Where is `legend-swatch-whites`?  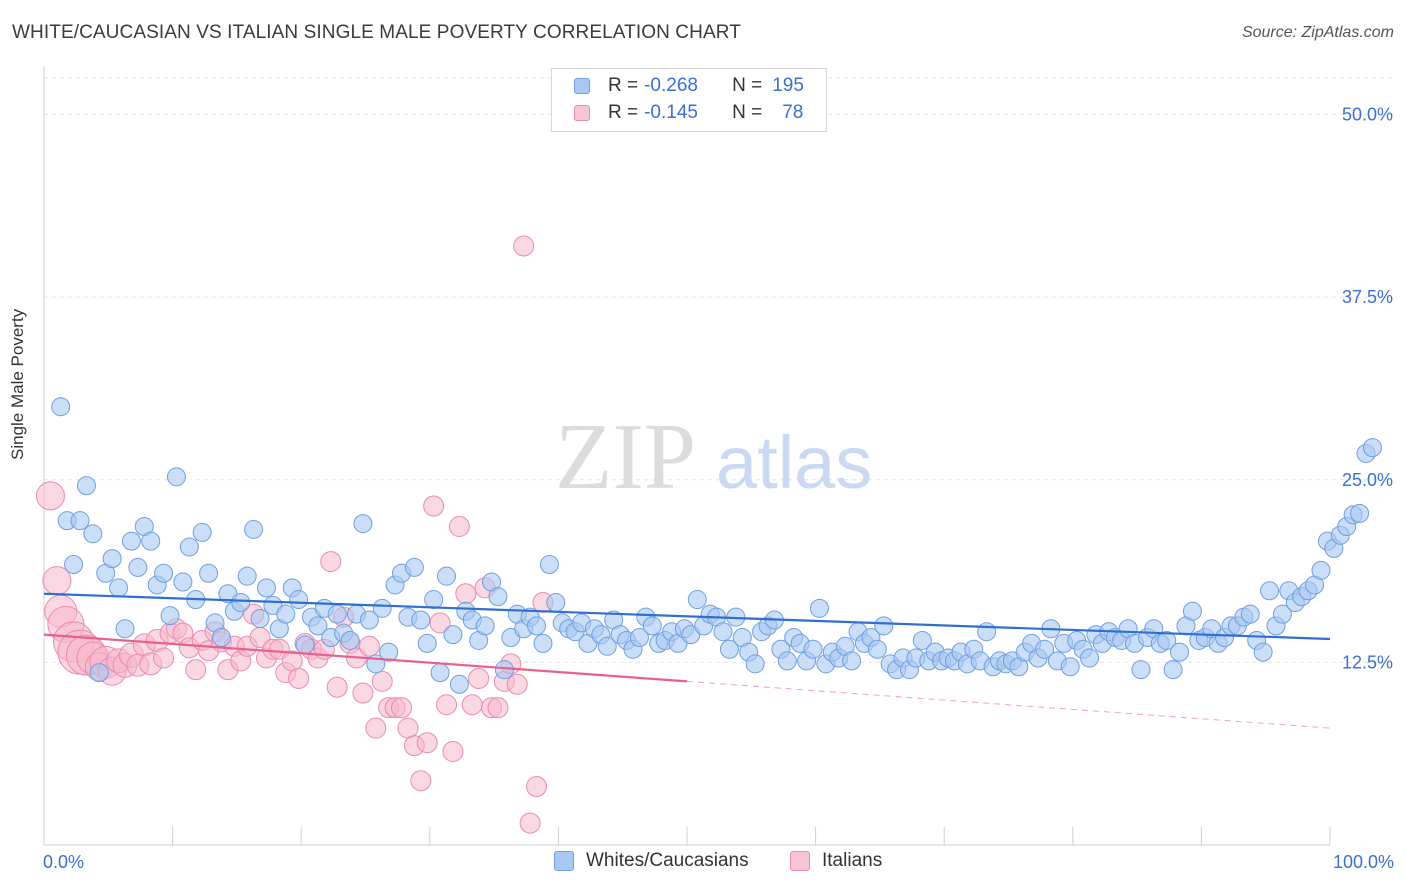 legend-swatch-whites is located at coordinates (582, 86).